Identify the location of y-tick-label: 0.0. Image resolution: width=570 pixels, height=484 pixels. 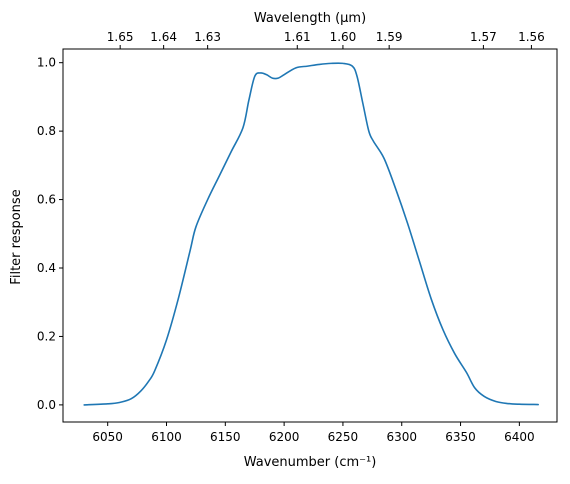
(46, 405).